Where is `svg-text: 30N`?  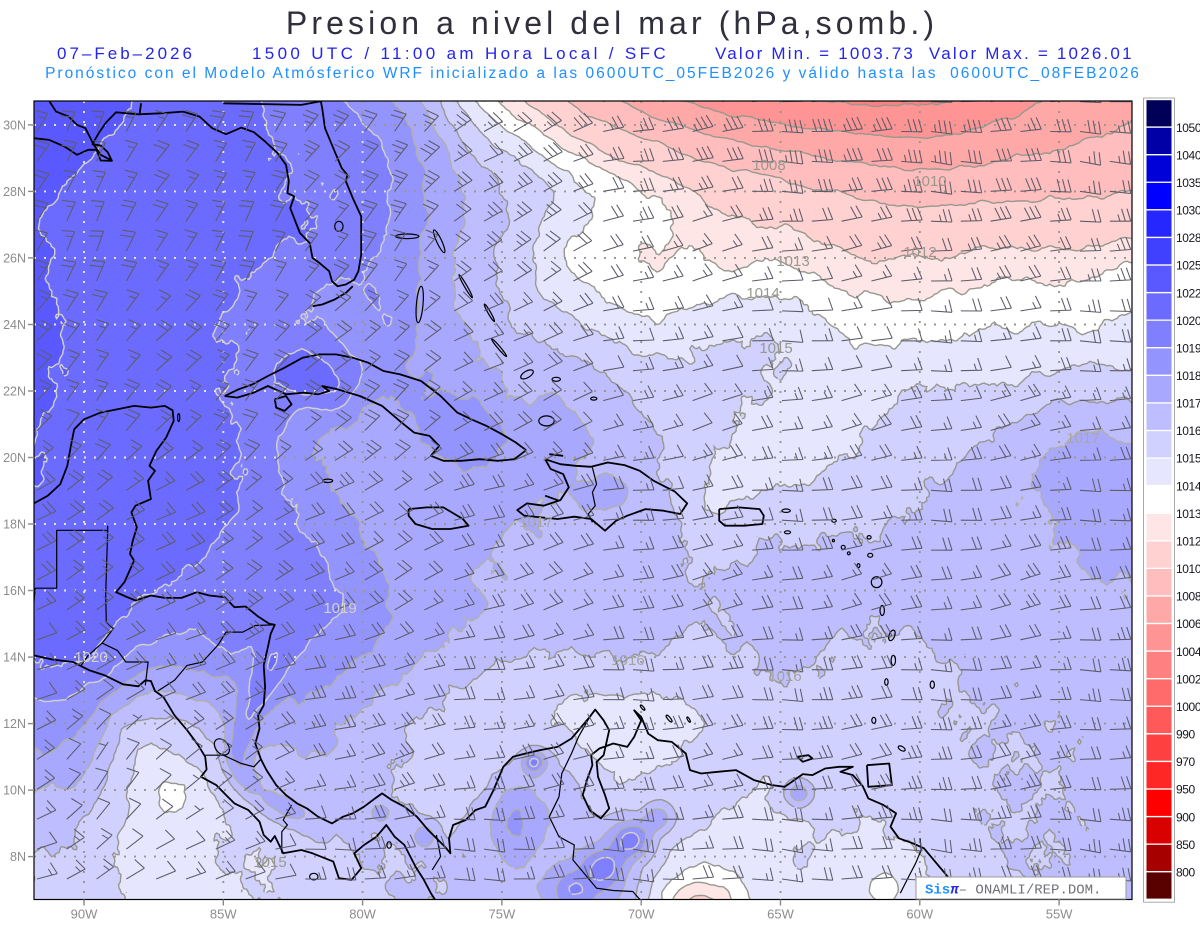 svg-text: 30N is located at coordinates (14, 125).